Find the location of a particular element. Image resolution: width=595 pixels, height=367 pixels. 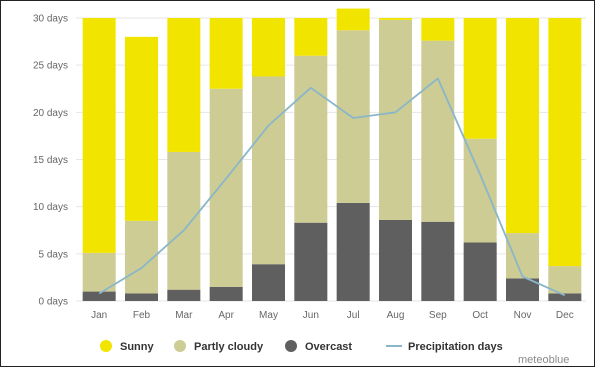

y-tick-label: 25 days is located at coordinates (50, 66).